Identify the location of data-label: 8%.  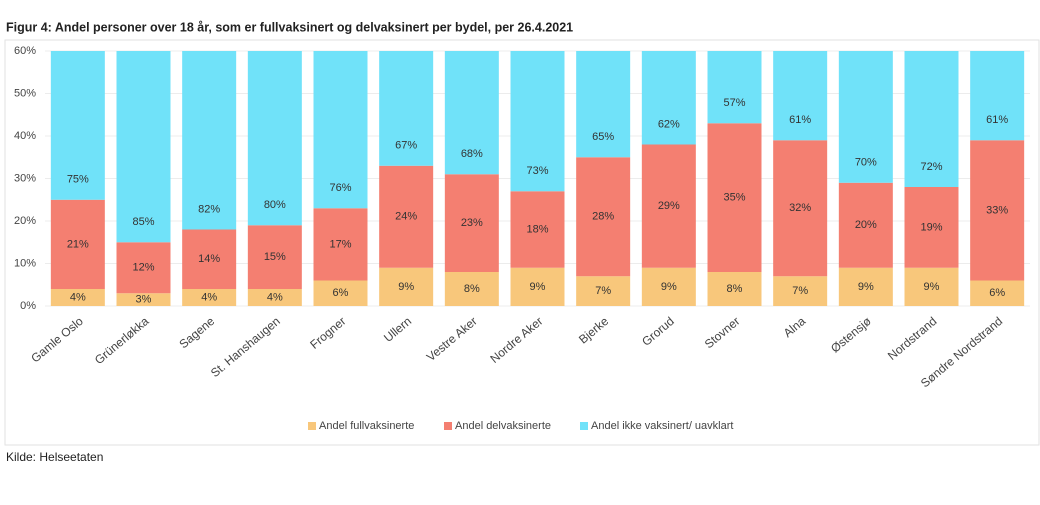
(735, 289).